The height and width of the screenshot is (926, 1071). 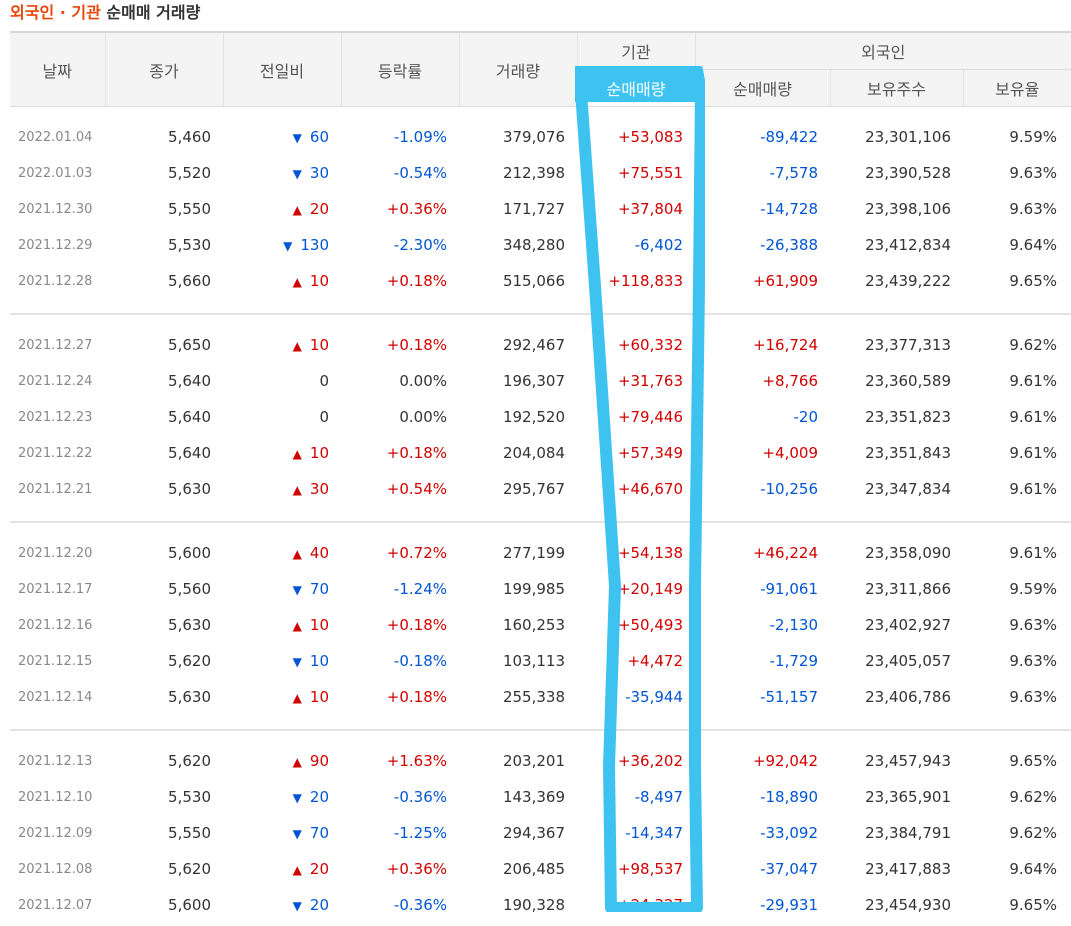 I want to click on cell-change: ▼ 60, so click(x=282, y=137).